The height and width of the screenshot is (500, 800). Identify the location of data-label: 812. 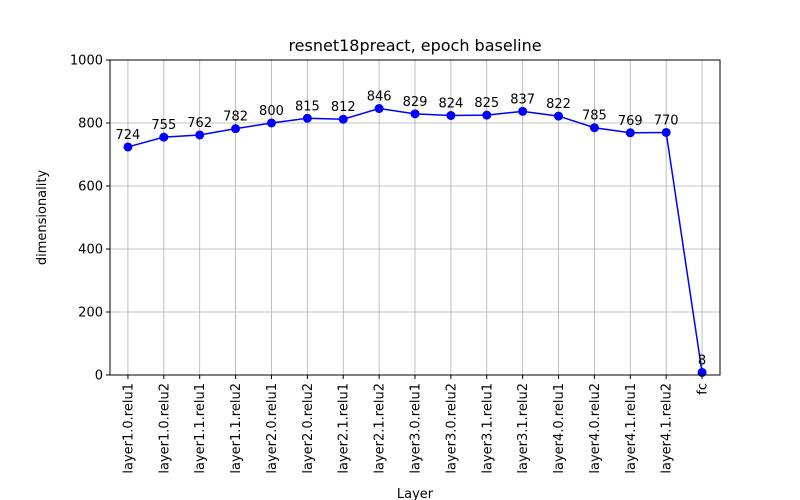
(343, 107).